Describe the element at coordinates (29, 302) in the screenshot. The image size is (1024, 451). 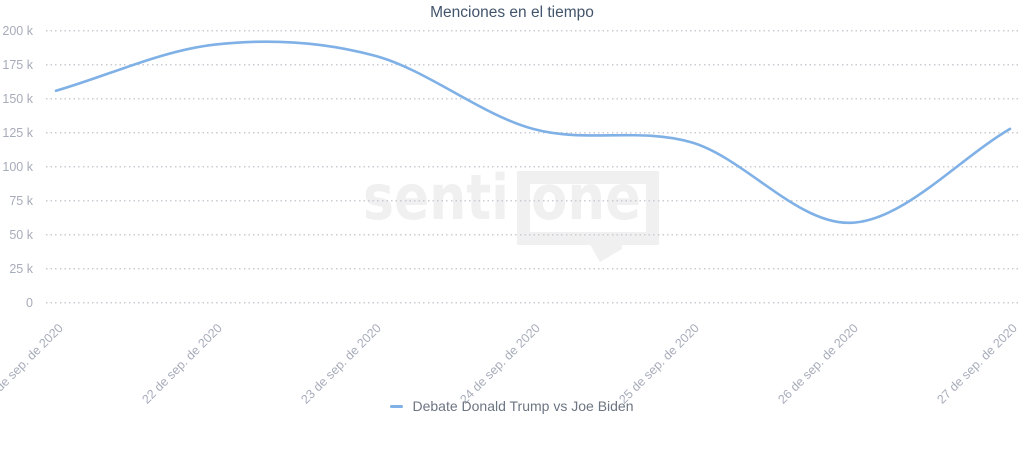
I see `y-axis-label: 0` at that location.